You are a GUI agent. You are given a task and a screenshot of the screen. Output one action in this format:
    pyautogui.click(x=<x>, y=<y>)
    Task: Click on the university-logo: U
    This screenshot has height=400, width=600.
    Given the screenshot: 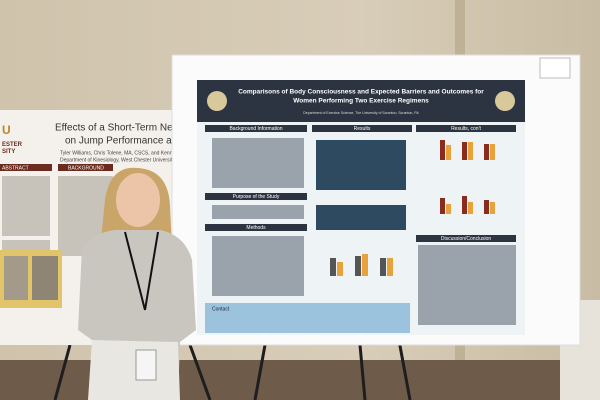 What is the action you would take?
    pyautogui.click(x=6, y=130)
    